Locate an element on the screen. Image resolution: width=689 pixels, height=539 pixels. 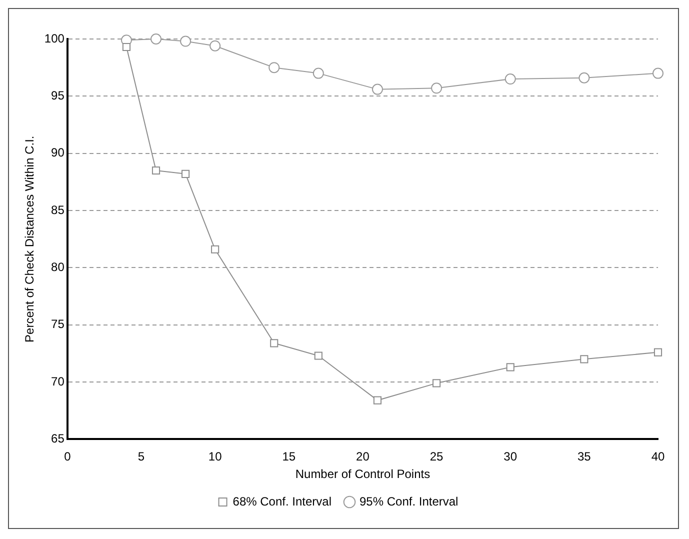
x-tick-label: 25 is located at coordinates (437, 457).